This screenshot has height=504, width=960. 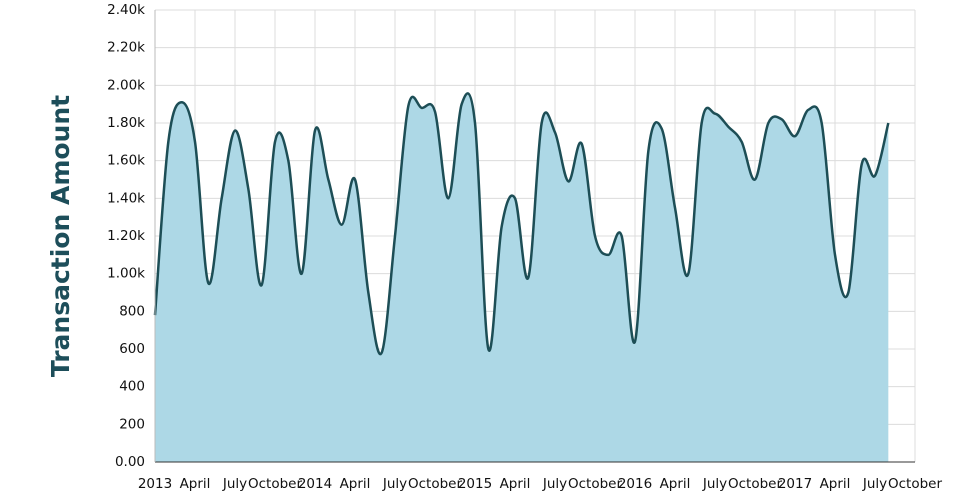 I want to click on x-tick-label: 2017, so click(x=795, y=484).